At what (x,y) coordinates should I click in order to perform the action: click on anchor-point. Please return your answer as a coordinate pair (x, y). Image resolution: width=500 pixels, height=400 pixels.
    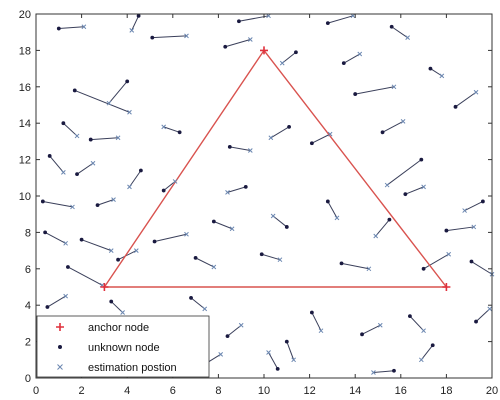
    Looking at the image, I should click on (104, 287).